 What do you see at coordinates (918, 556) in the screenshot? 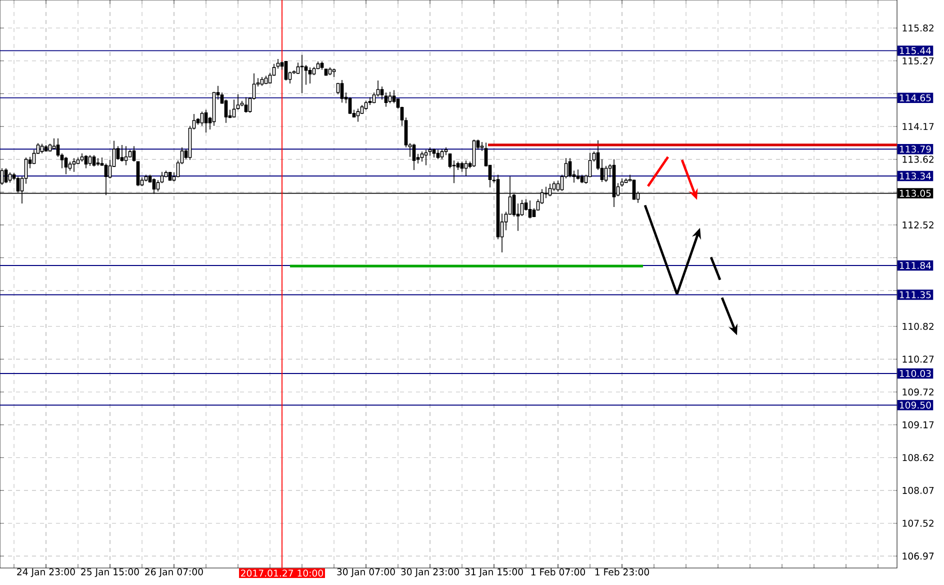
I see `y-tick-label: 106.97` at bounding box center [918, 556].